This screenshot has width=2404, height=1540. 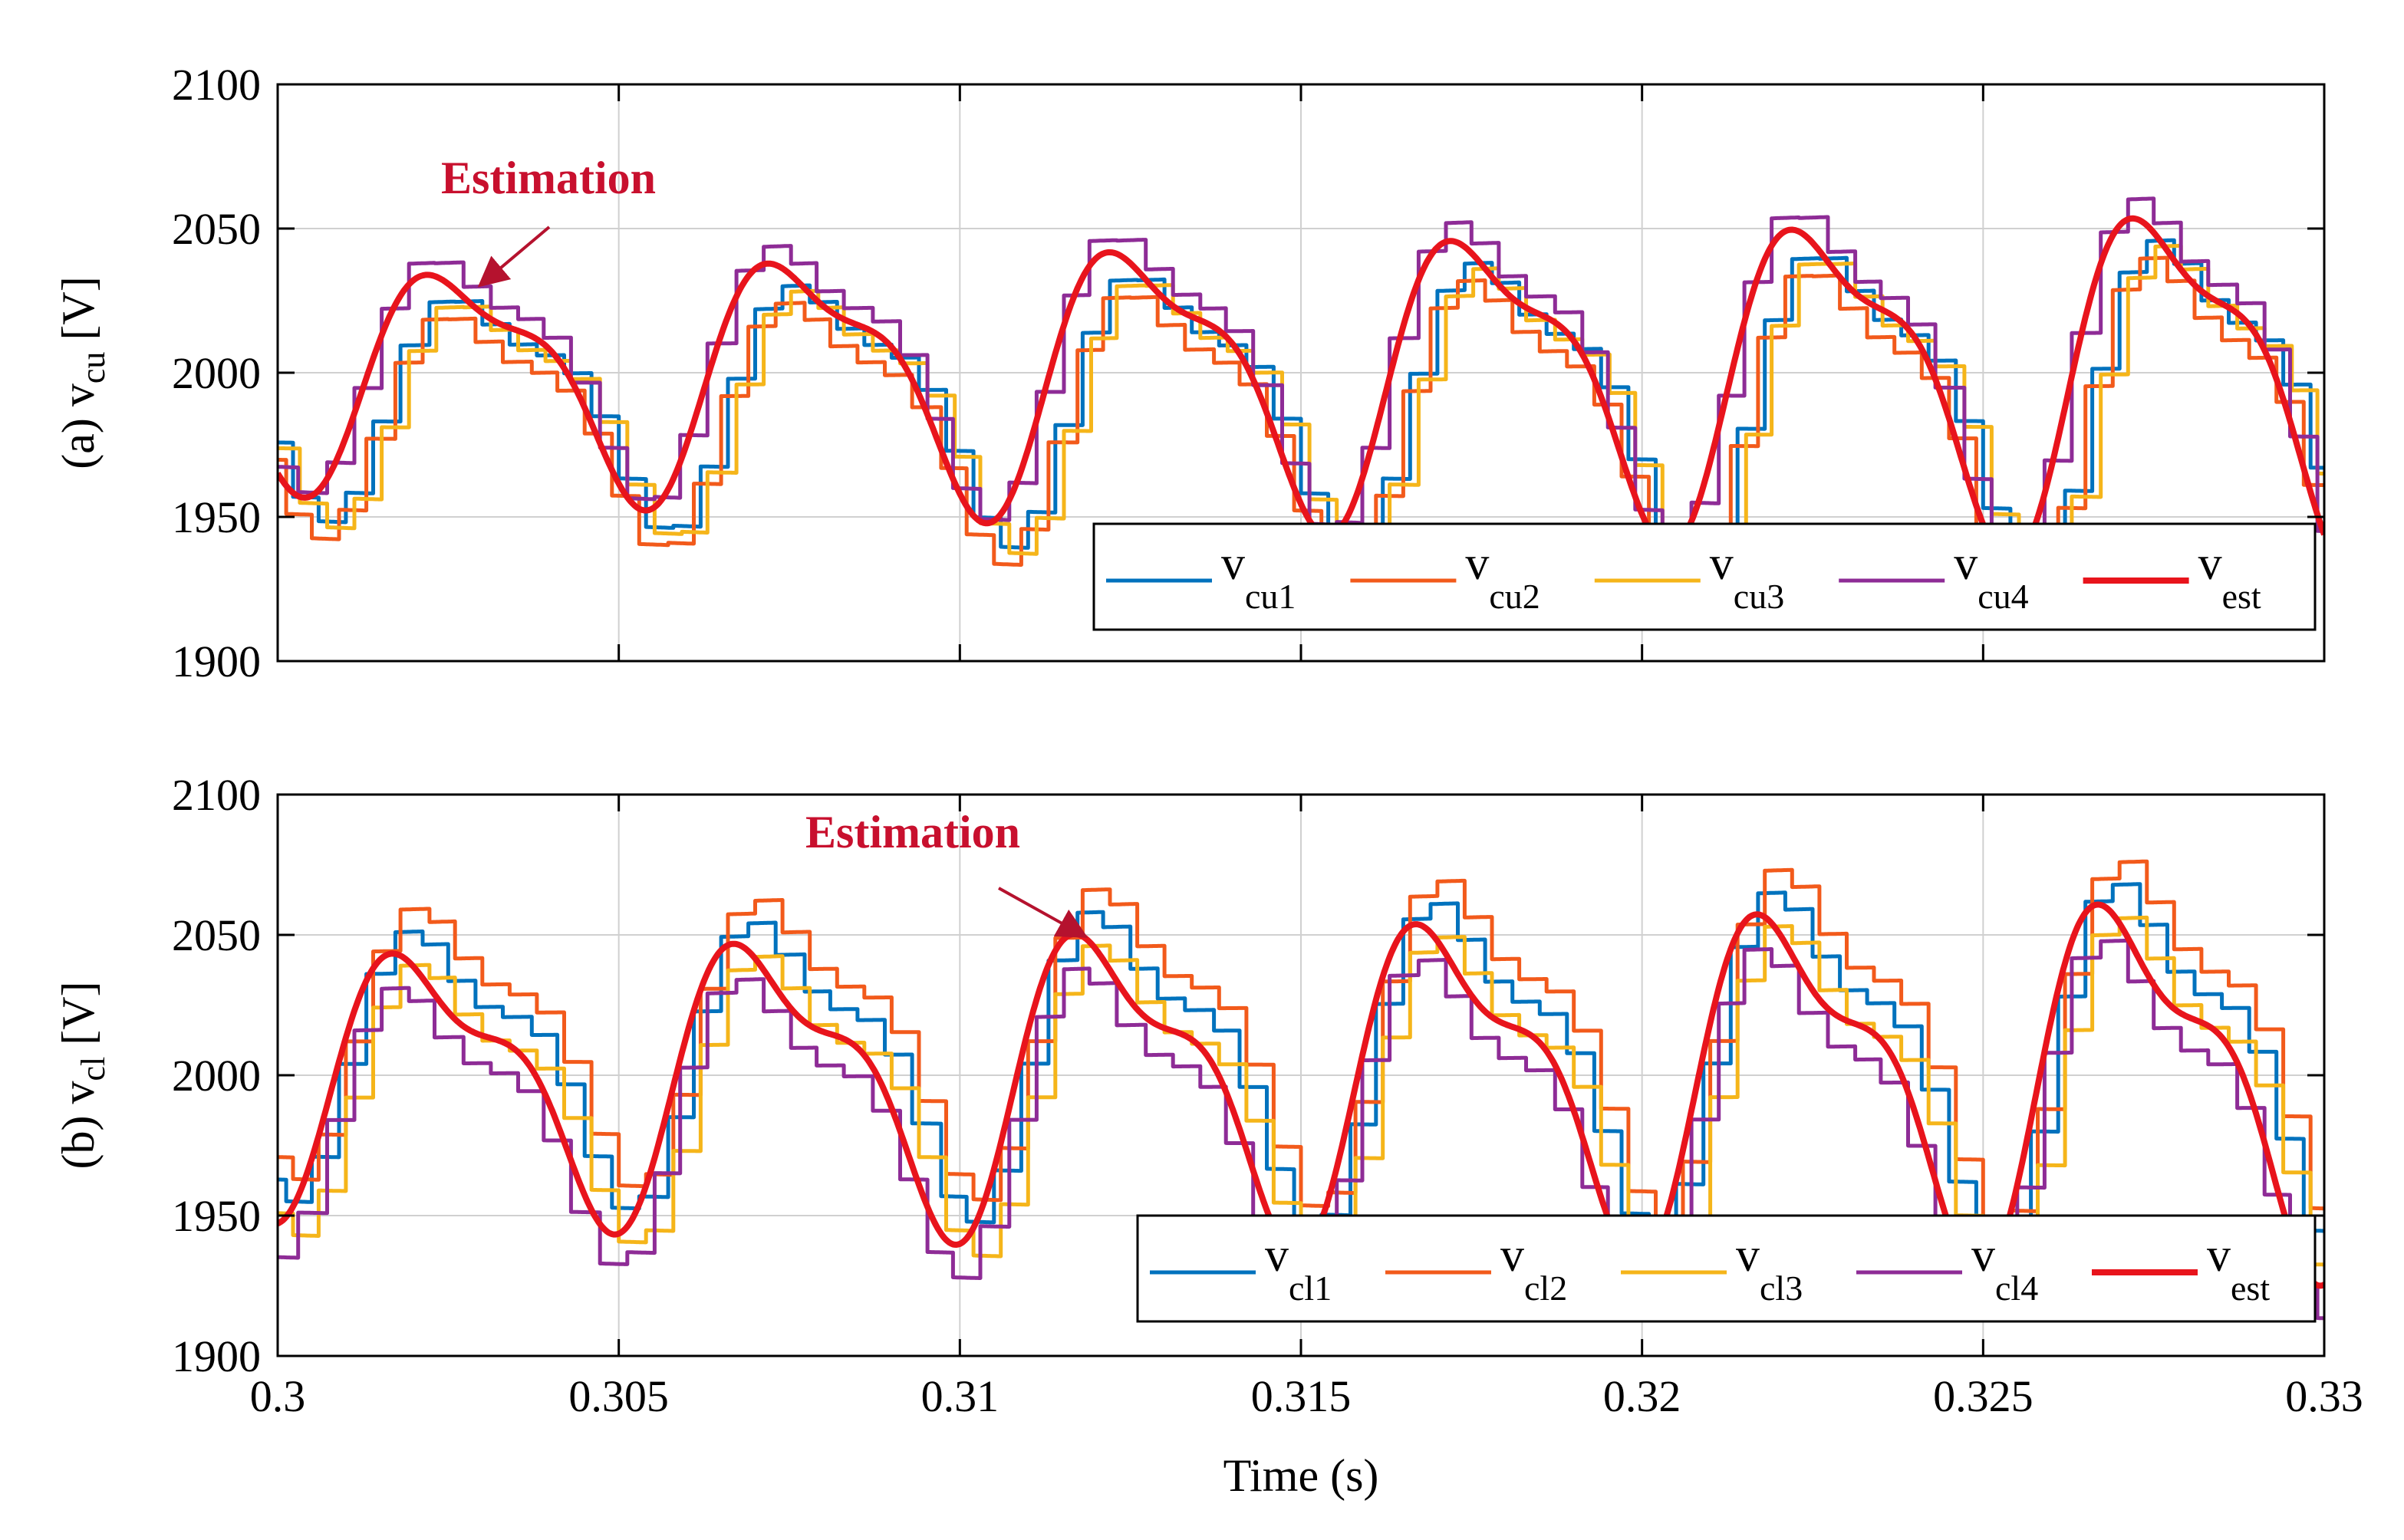 What do you see at coordinates (1781, 1288) in the screenshot?
I see `legend-label-sub: cl3` at bounding box center [1781, 1288].